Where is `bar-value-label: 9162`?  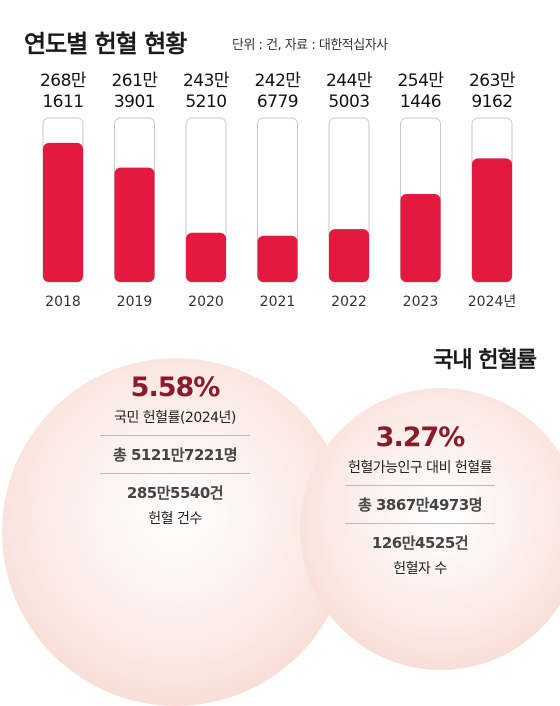 bar-value-label: 9162 is located at coordinates (491, 102).